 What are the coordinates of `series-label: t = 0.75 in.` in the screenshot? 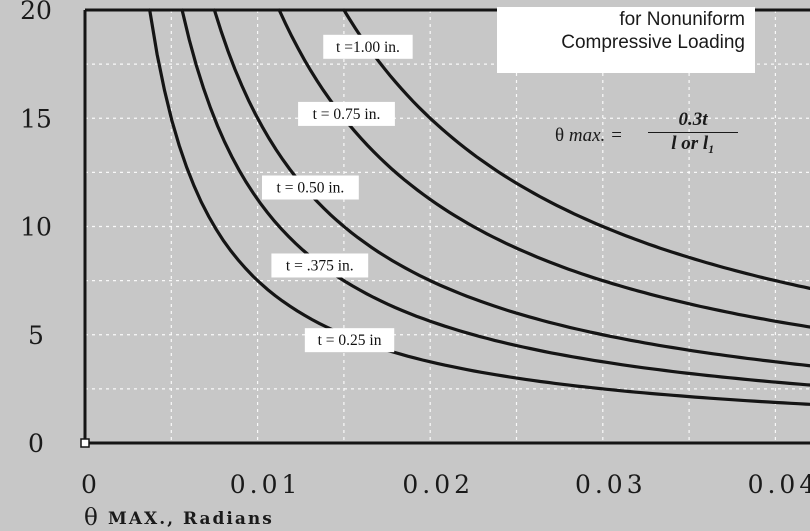 It's located at (346, 113).